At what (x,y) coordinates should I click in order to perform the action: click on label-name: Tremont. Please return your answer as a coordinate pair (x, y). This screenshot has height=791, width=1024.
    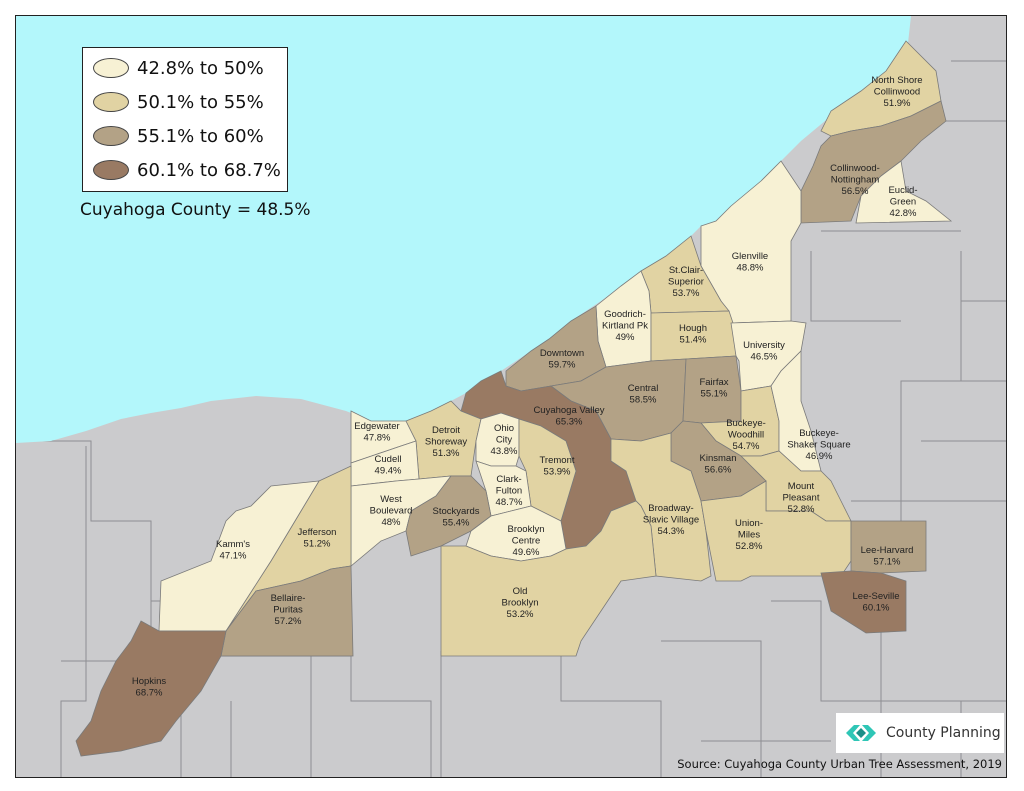
    Looking at the image, I should click on (556, 460).